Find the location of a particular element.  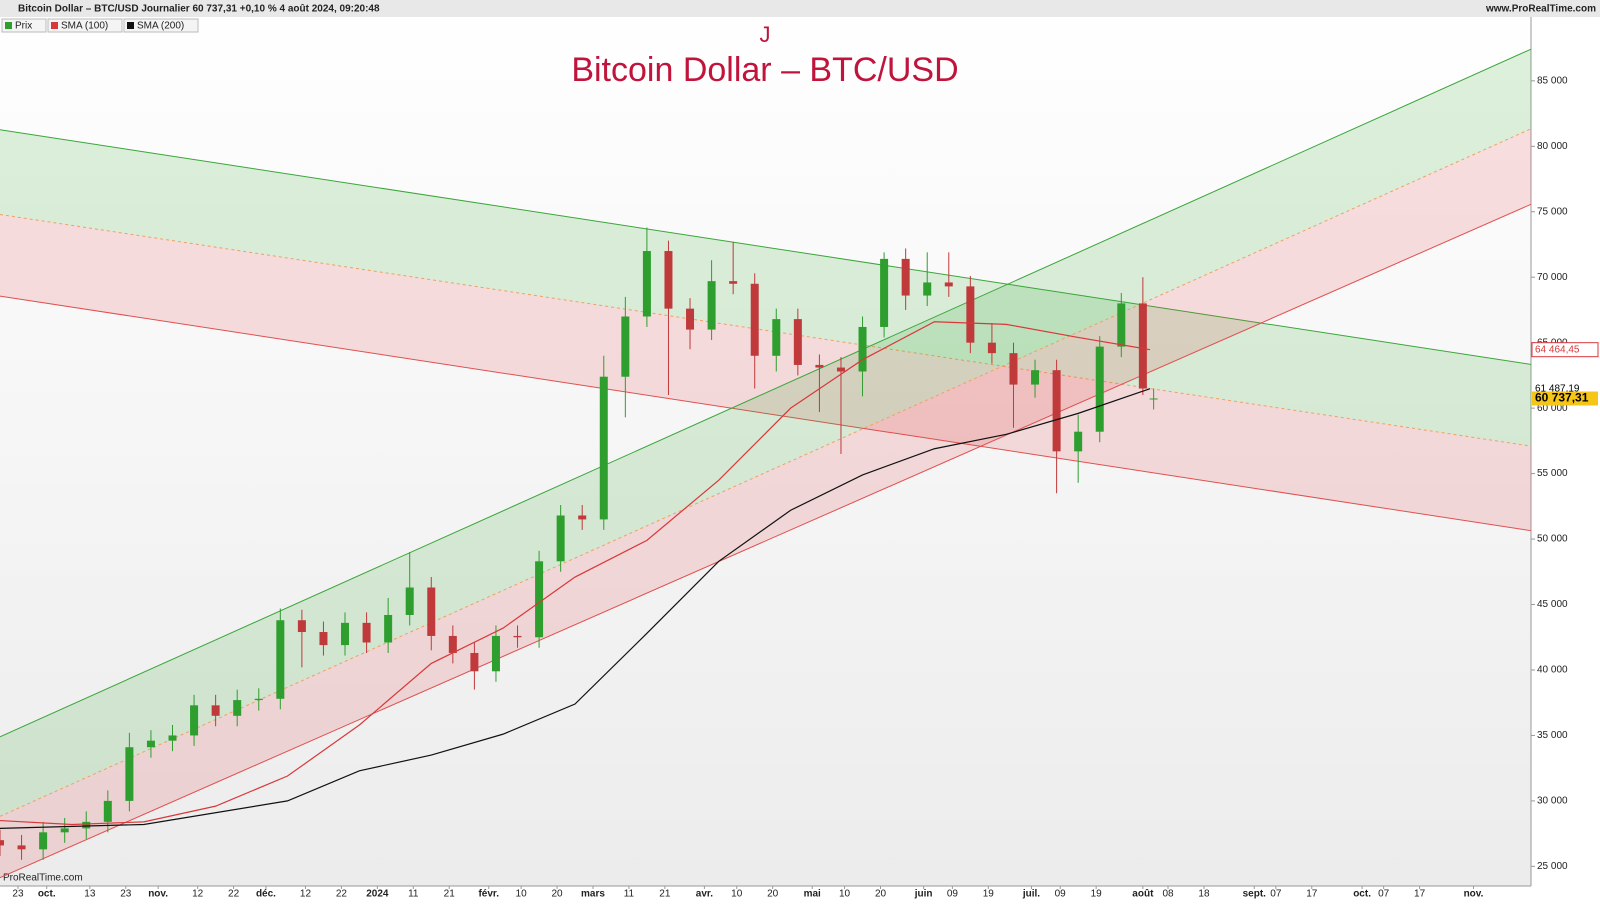

legend-sma100: SMA (100) is located at coordinates (84, 26).